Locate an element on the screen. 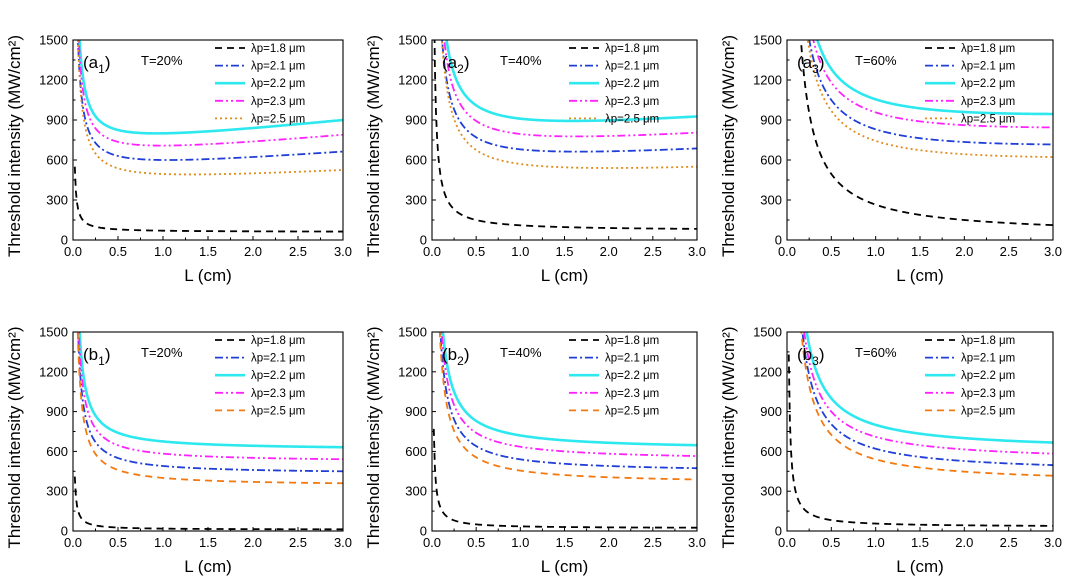 Image resolution: width=1065 pixels, height=584 pixels. x-tick-label-a3-5: 2.5 is located at coordinates (1009, 251).